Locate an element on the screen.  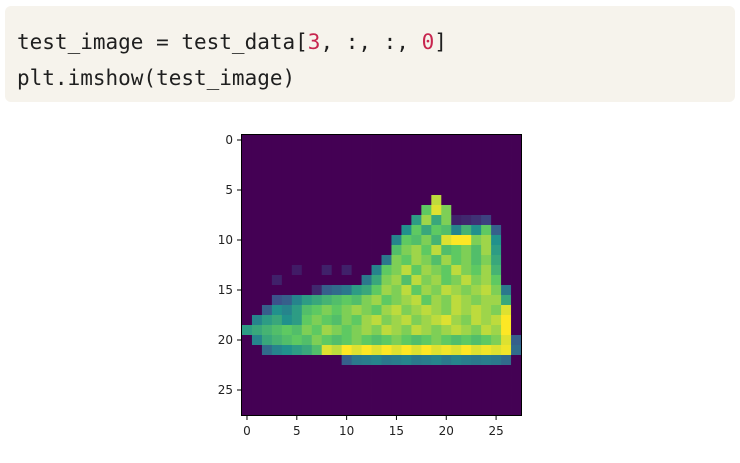
code-number-literal: 3 is located at coordinates (314, 42).